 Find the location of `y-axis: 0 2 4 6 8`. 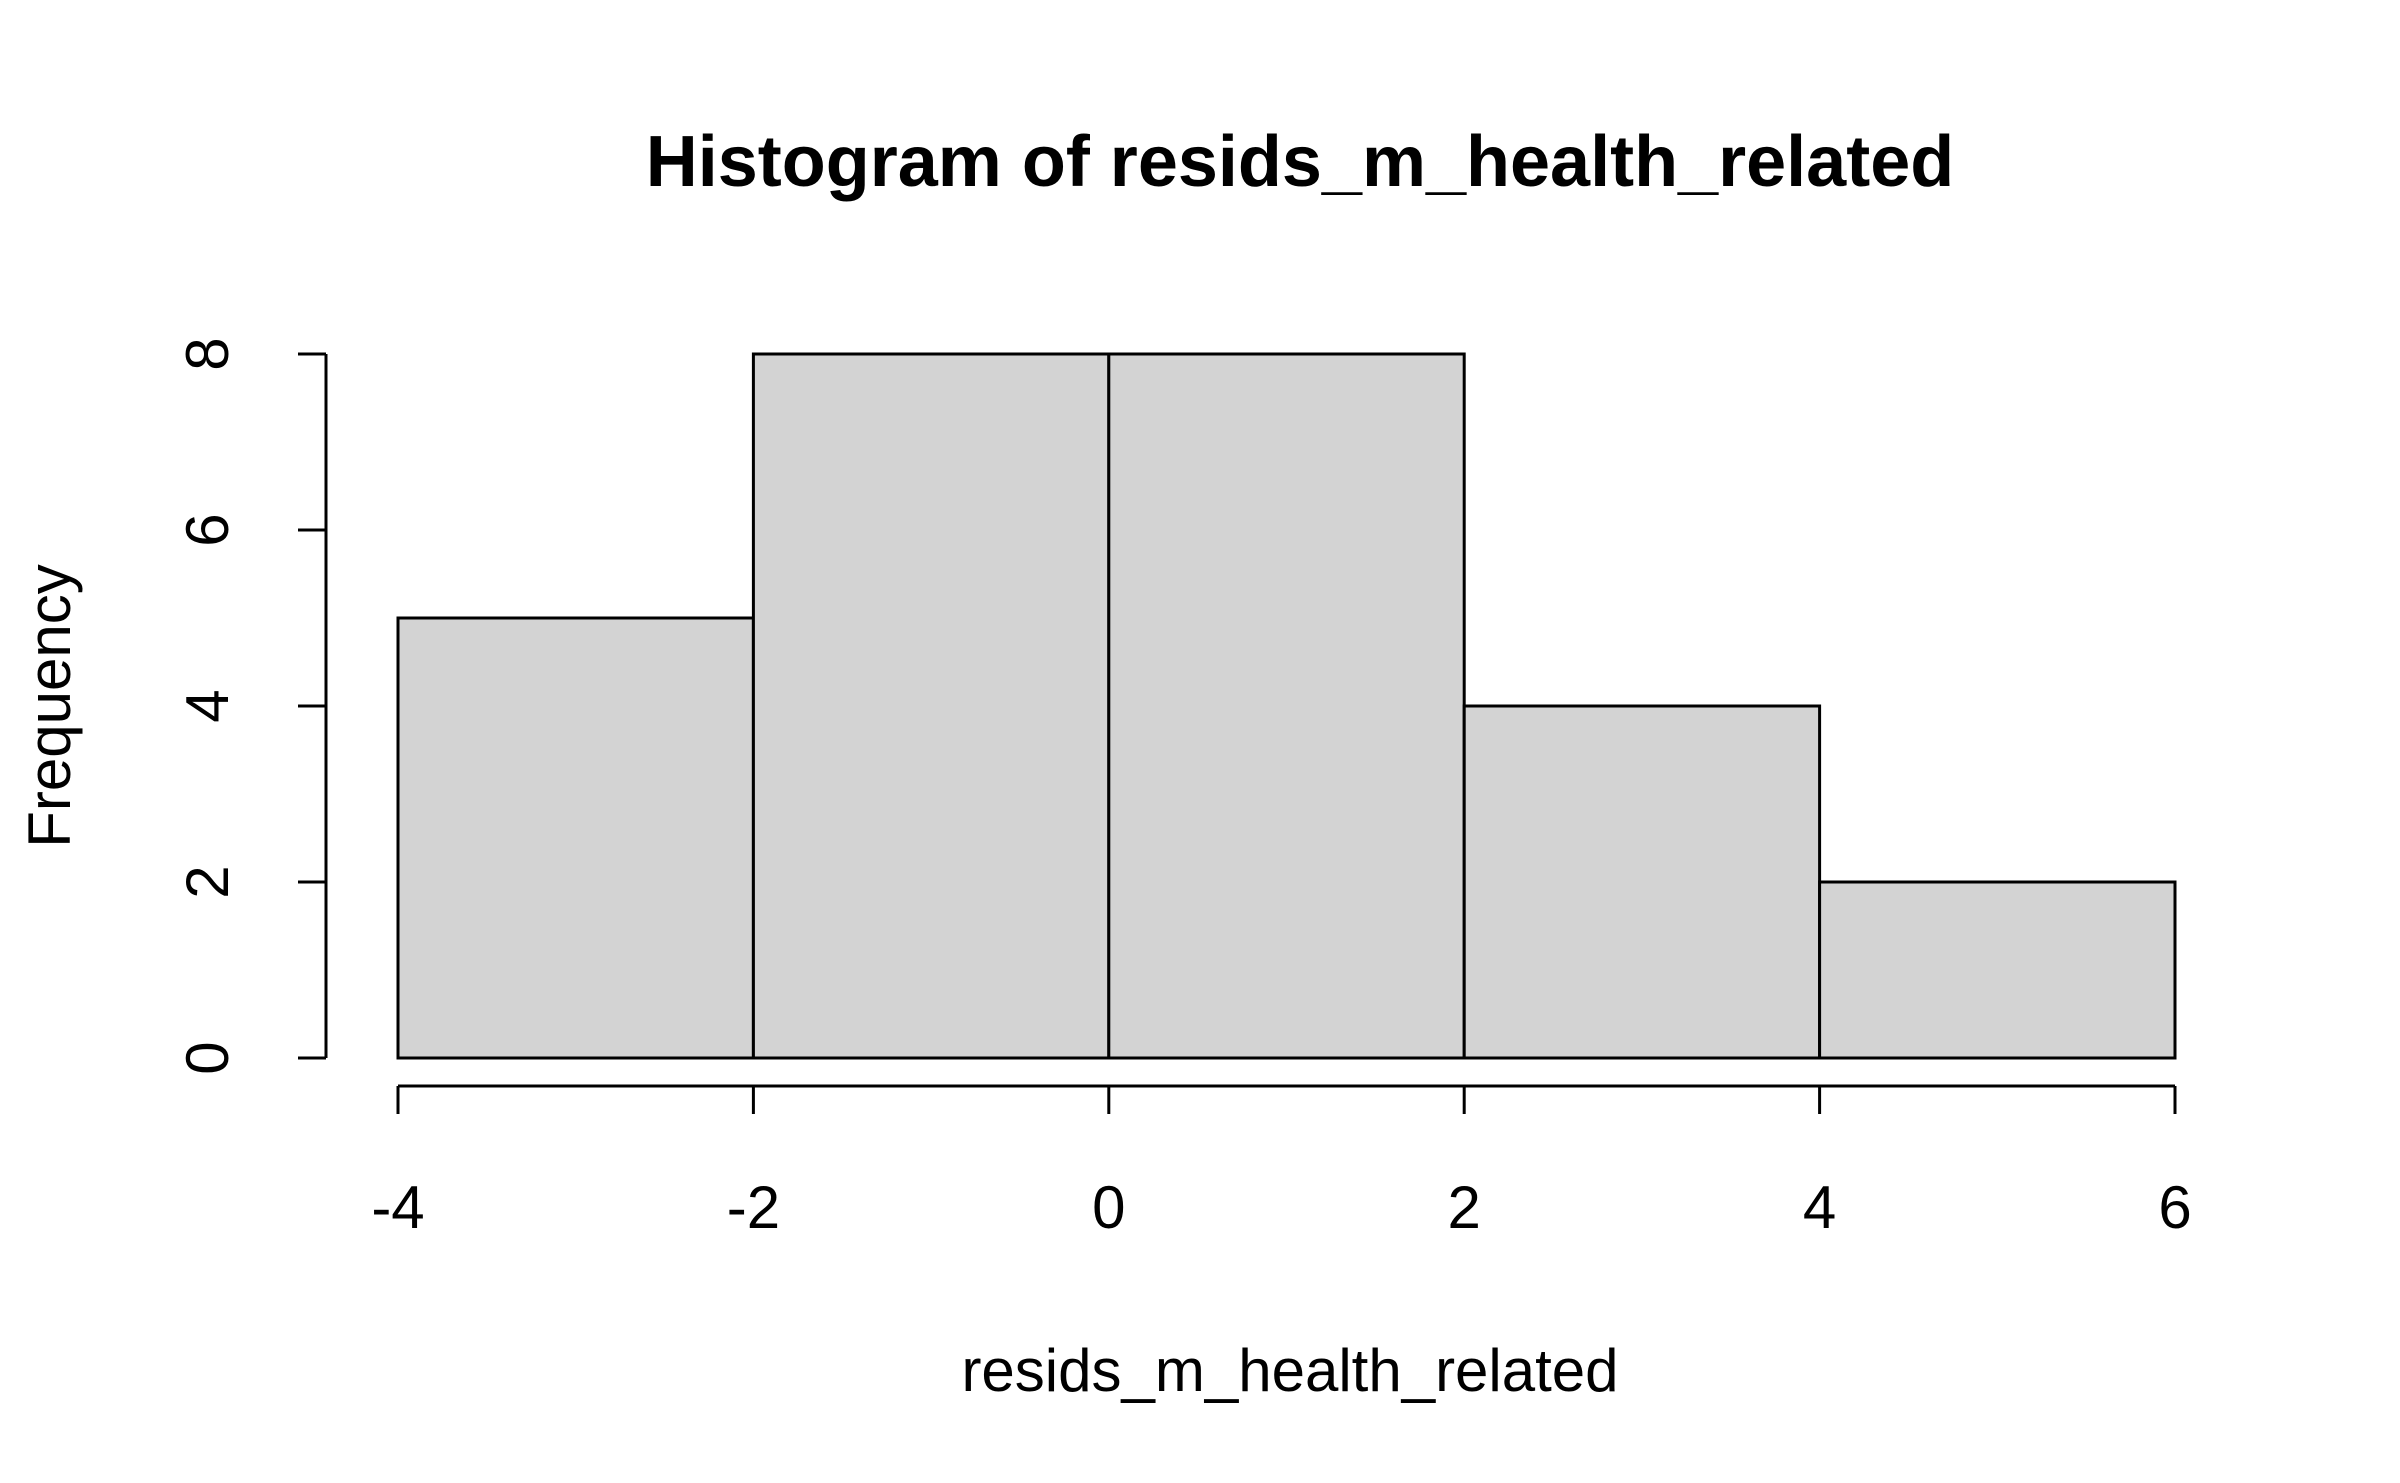

y-axis: 0 2 4 6 8 is located at coordinates (251, 706).